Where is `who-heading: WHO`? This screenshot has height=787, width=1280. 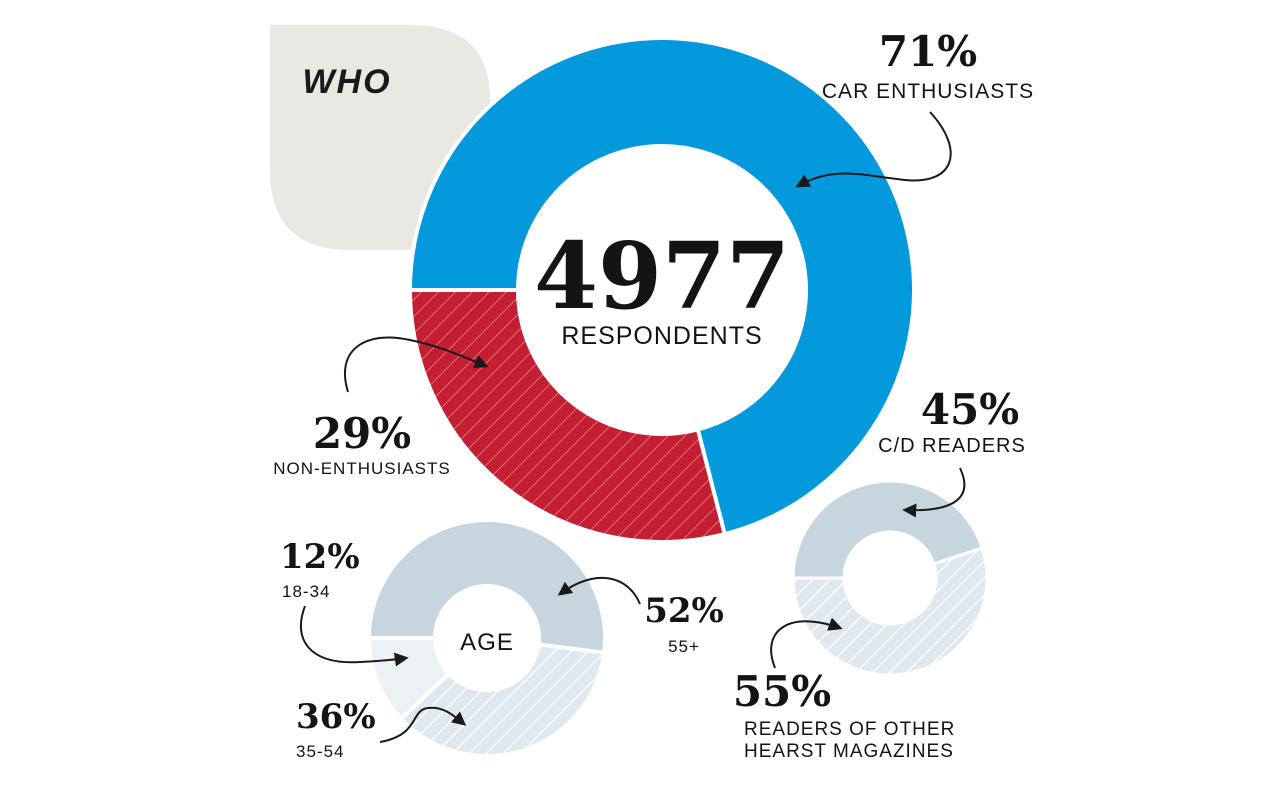 who-heading: WHO is located at coordinates (346, 82).